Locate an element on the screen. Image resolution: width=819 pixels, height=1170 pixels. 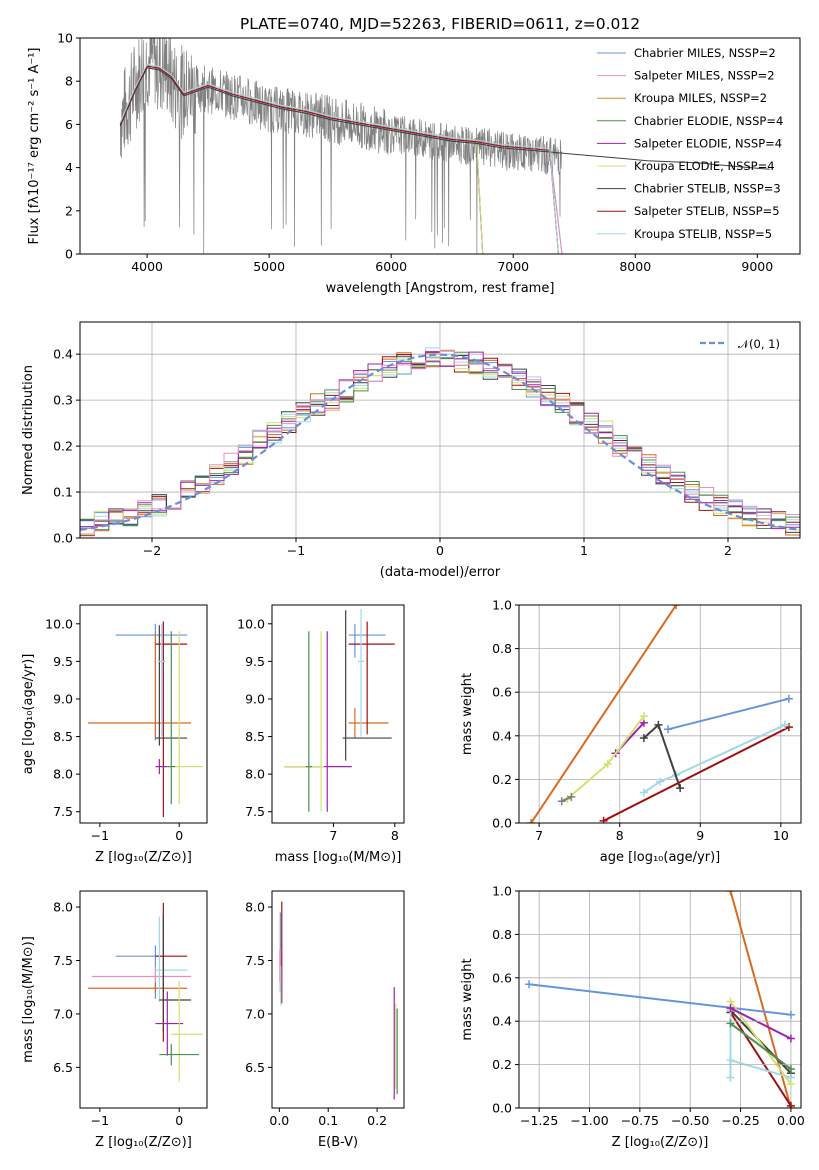
x-tick-label: 0.0 is located at coordinates (279, 1120).